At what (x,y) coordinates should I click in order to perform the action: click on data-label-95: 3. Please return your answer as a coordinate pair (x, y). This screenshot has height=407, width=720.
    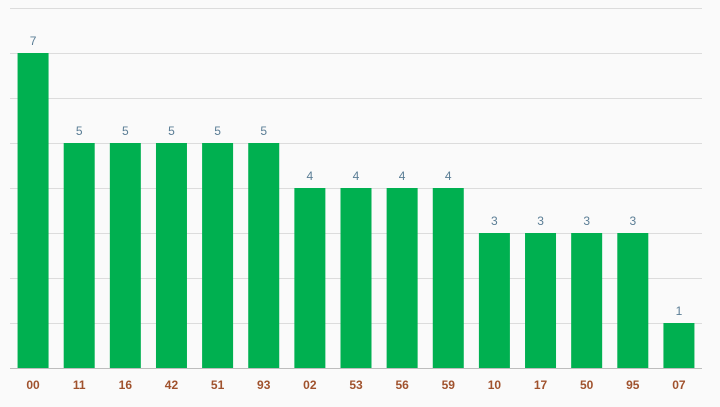
    Looking at the image, I should click on (632, 221).